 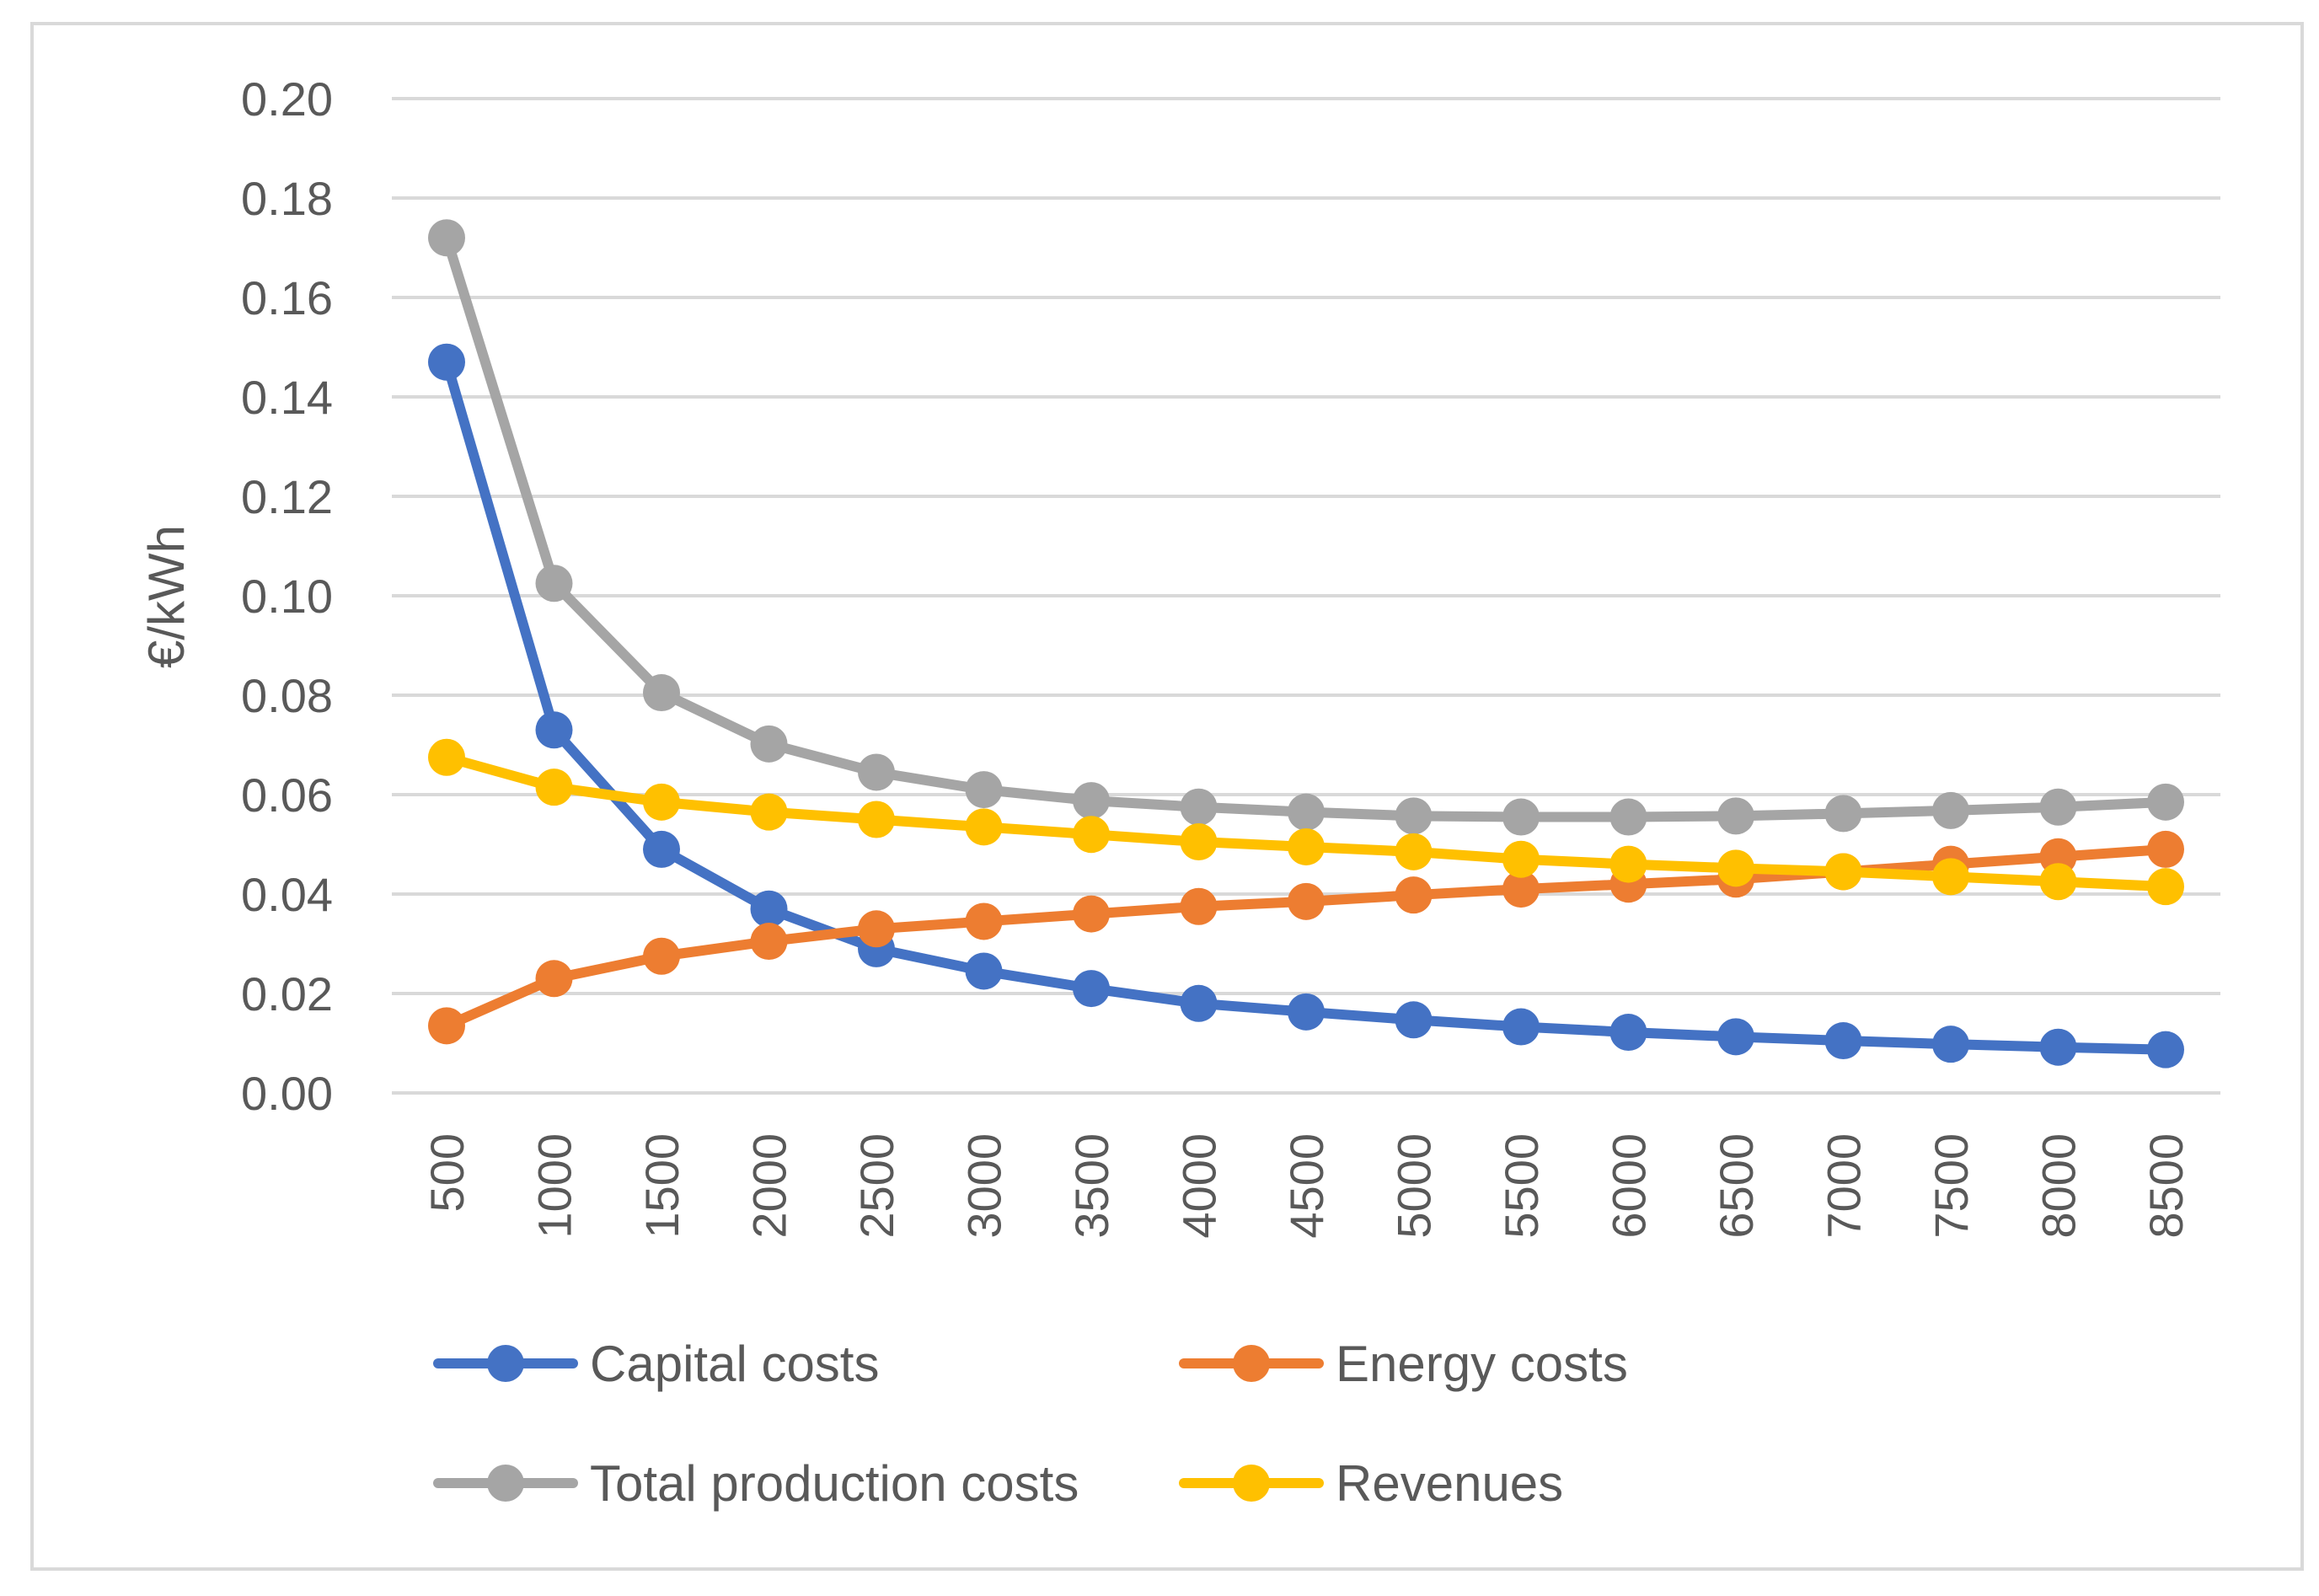 I want to click on legend-item: Total production costs, so click(x=756, y=1484).